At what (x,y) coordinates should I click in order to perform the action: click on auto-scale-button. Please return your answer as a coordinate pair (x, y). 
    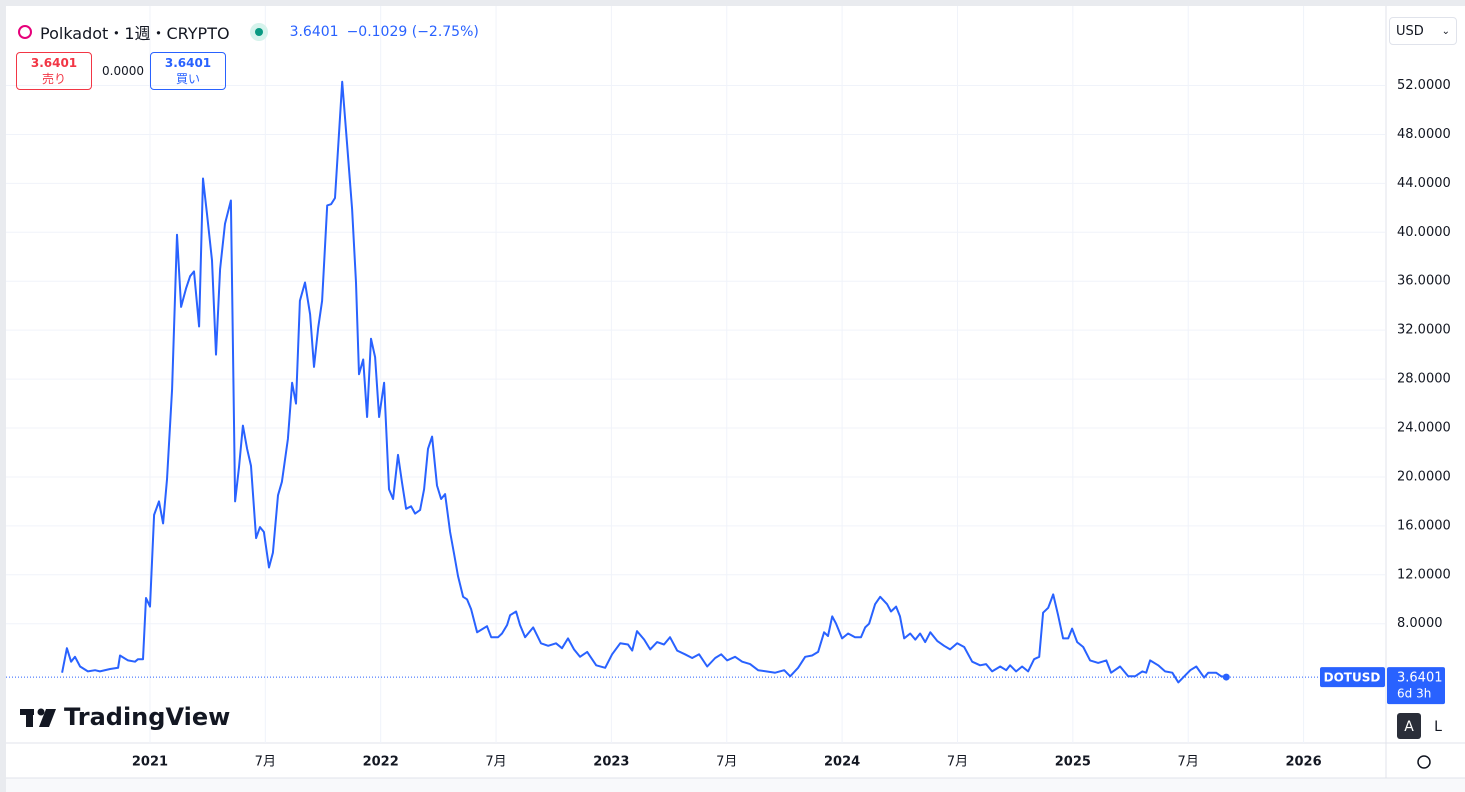
    Looking at the image, I should click on (1409, 726).